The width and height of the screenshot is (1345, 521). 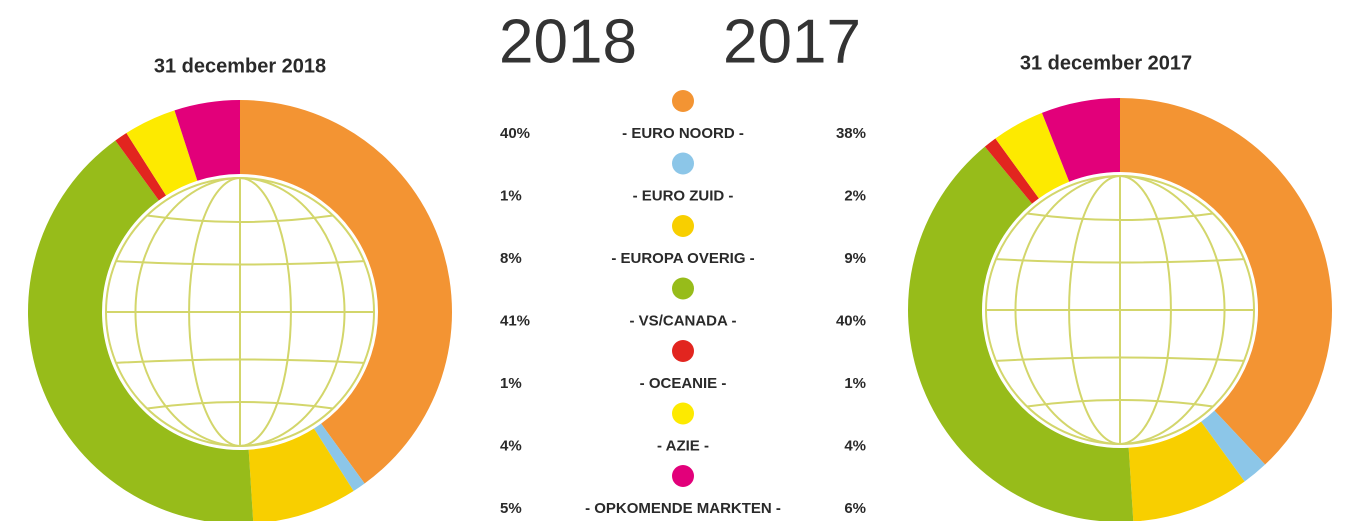 I want to click on year-right: 2017, so click(x=792, y=41).